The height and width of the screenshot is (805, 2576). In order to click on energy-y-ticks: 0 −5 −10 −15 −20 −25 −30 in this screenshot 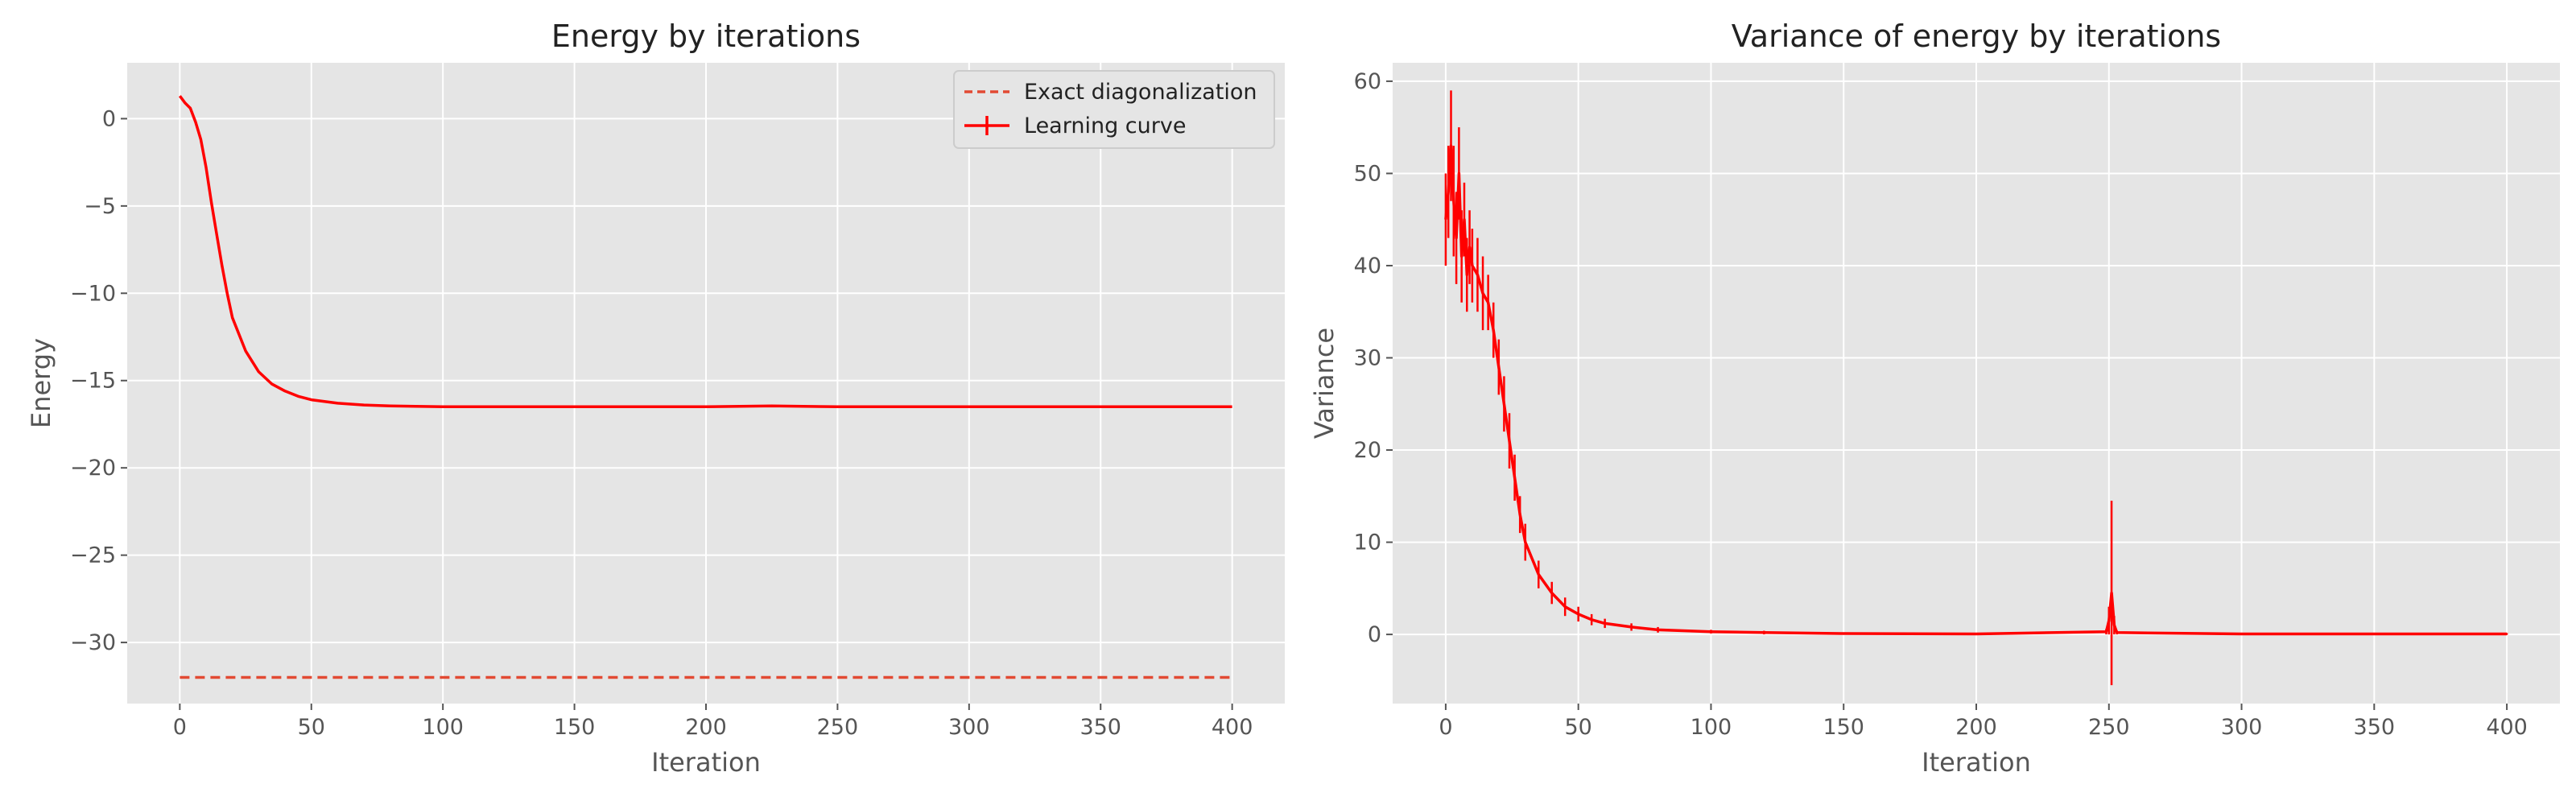, I will do `click(98, 380)`.